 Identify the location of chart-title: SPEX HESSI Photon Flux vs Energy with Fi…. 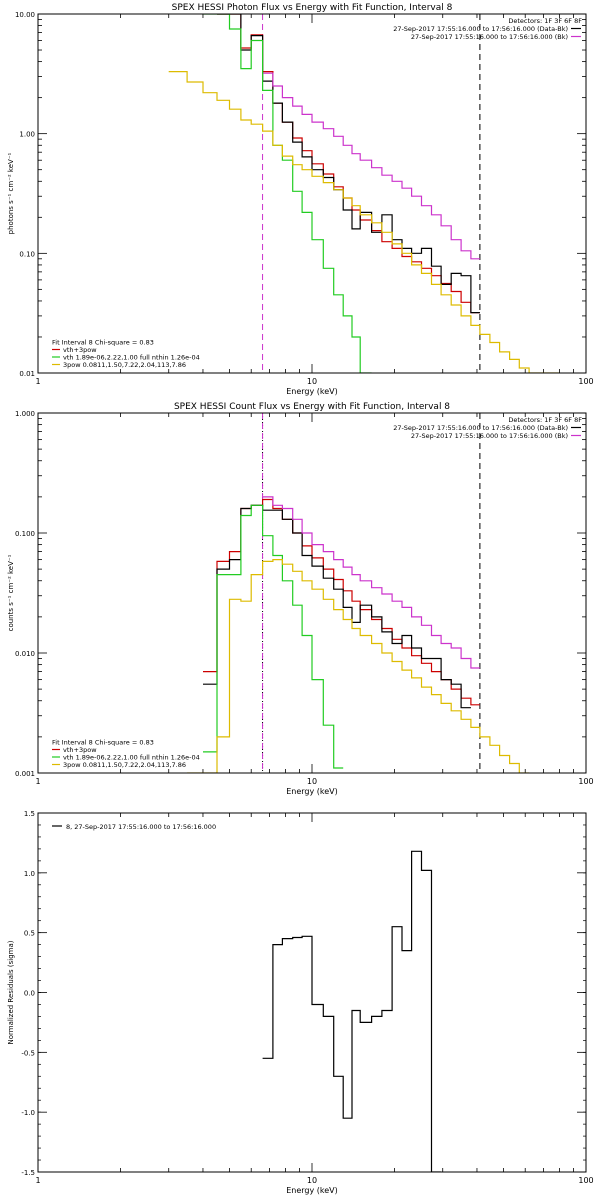
(312, 8).